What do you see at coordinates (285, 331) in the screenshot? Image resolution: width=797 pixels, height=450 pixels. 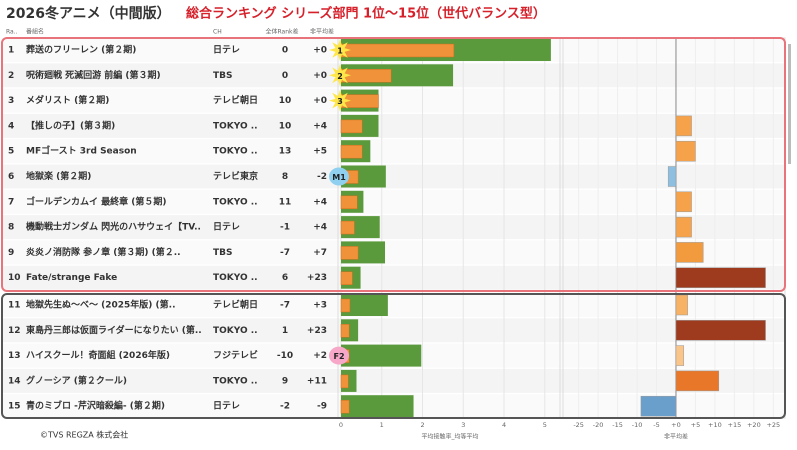 I see `rank-diff: 1` at bounding box center [285, 331].